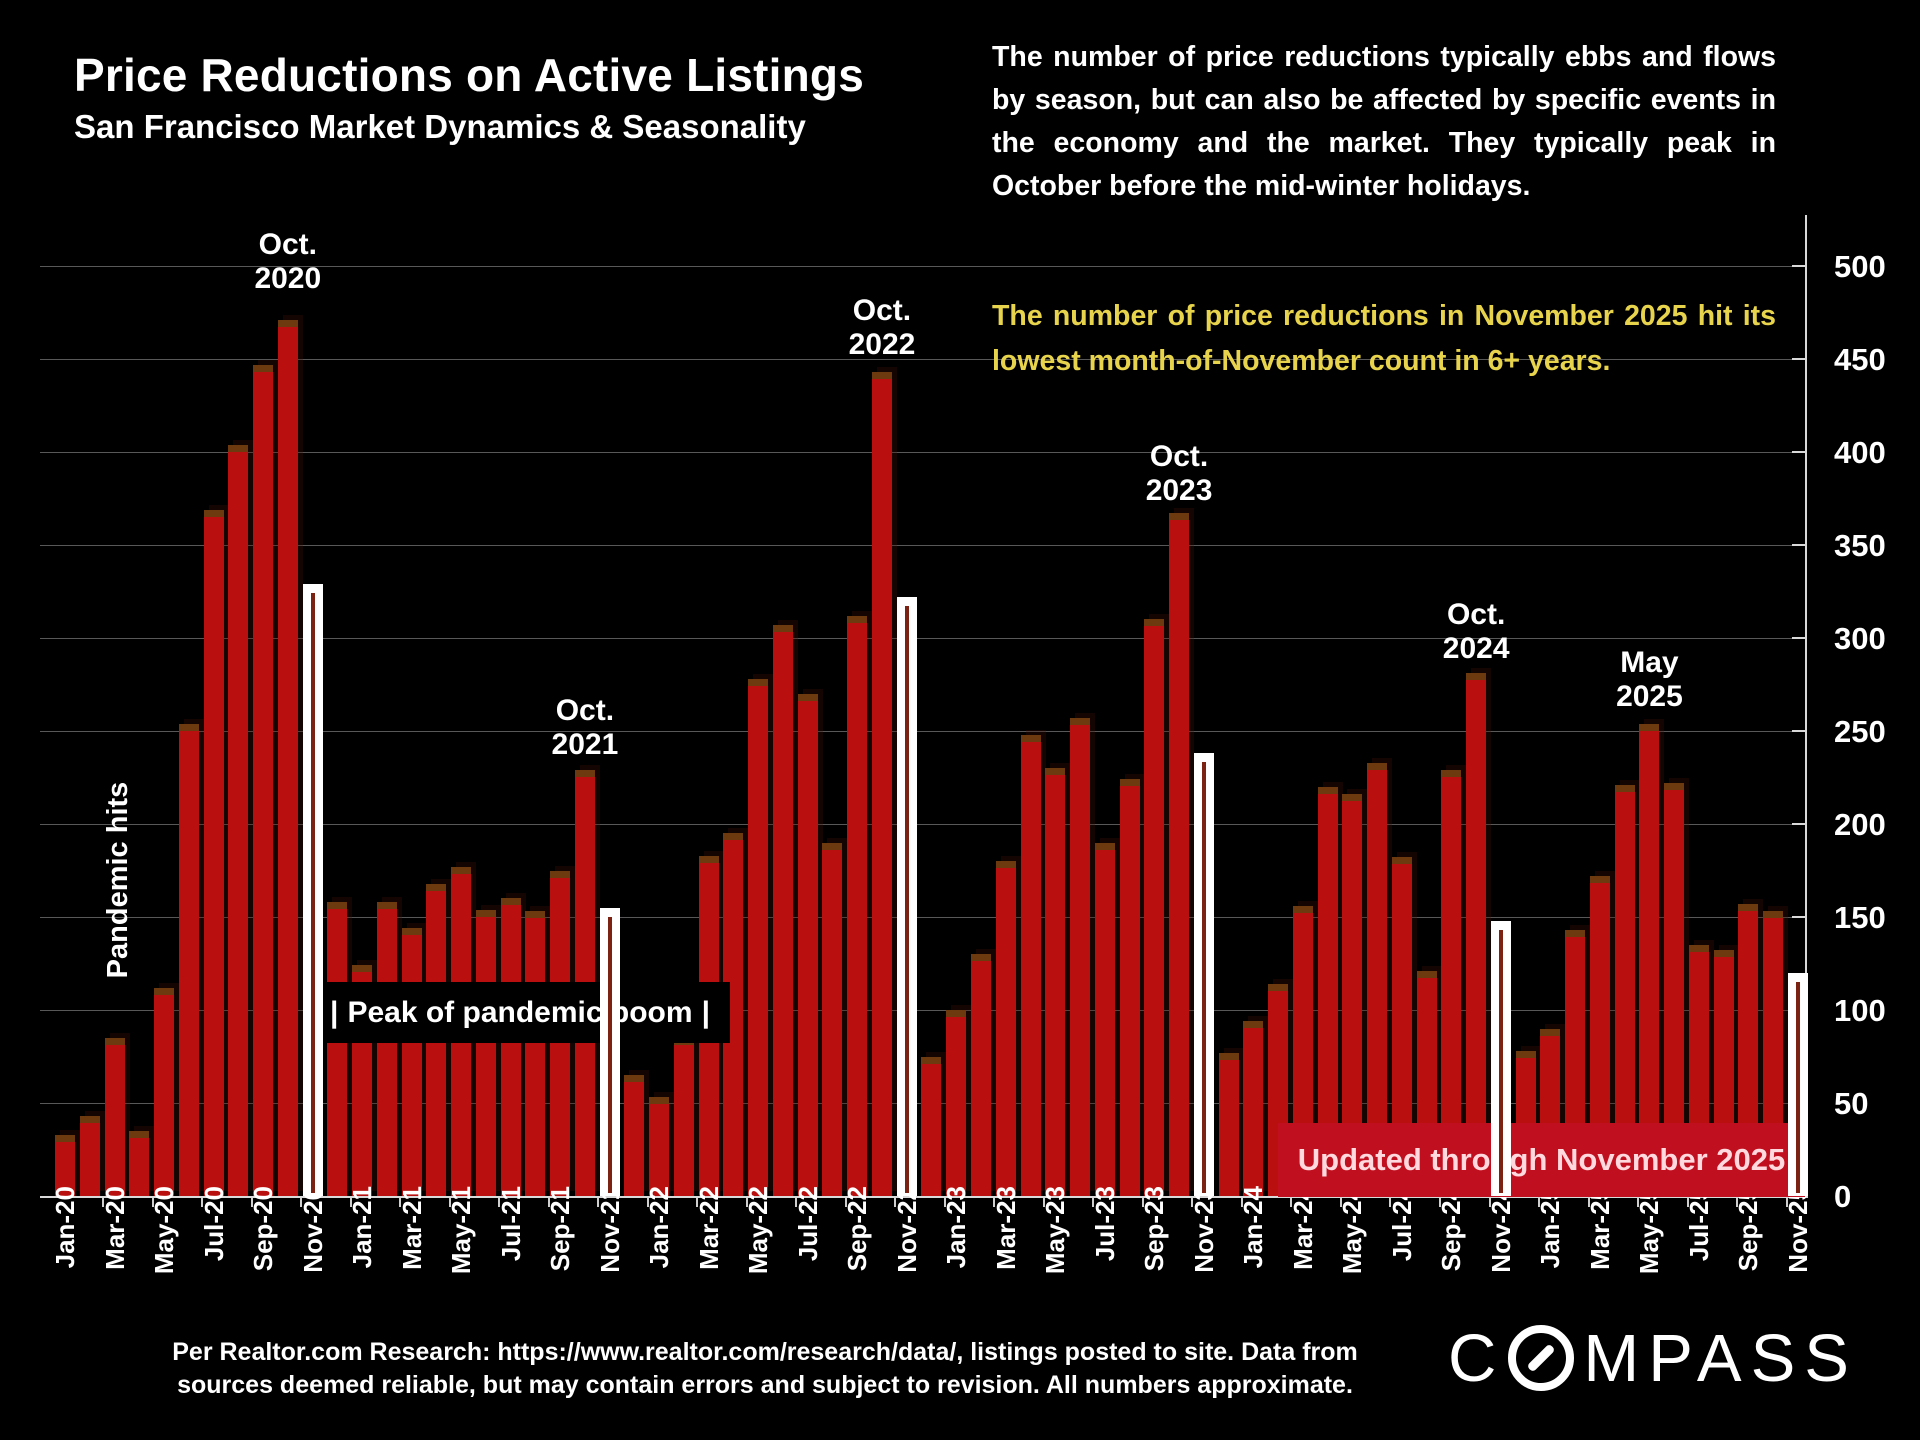  I want to click on y-axis-label-100: 100, so click(1860, 1010).